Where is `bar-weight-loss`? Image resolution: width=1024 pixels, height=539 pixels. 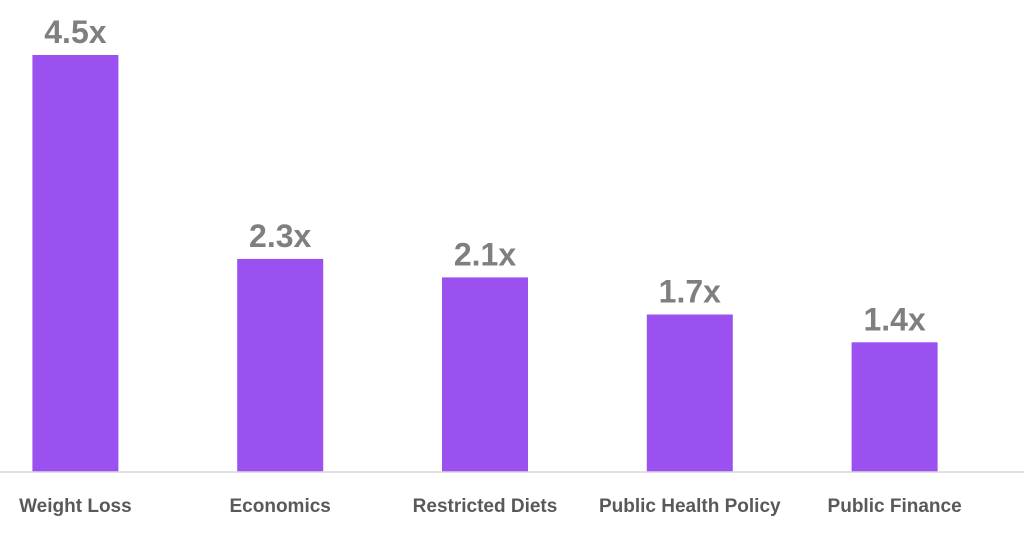 bar-weight-loss is located at coordinates (75, 263).